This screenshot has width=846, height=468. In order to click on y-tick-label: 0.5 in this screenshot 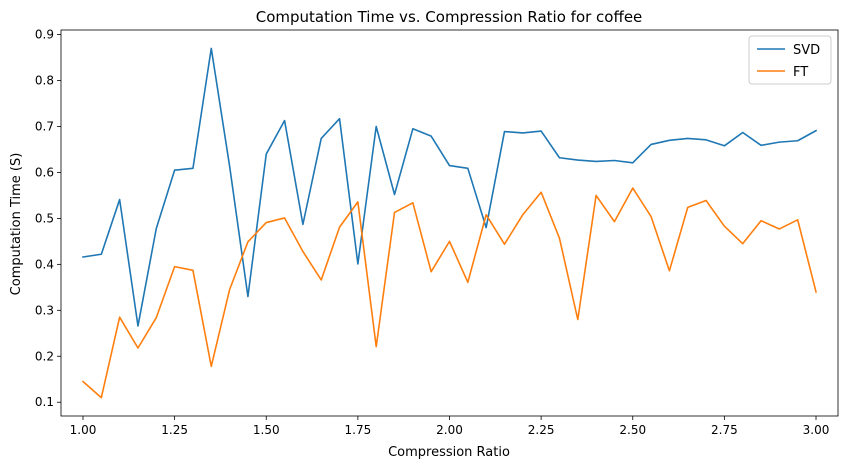, I will do `click(44, 218)`.